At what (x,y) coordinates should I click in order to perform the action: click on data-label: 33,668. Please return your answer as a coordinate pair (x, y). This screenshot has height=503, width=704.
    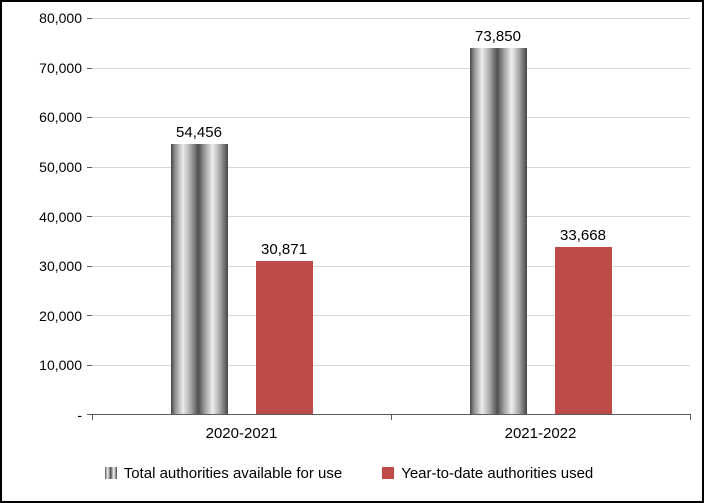
    Looking at the image, I should click on (583, 236).